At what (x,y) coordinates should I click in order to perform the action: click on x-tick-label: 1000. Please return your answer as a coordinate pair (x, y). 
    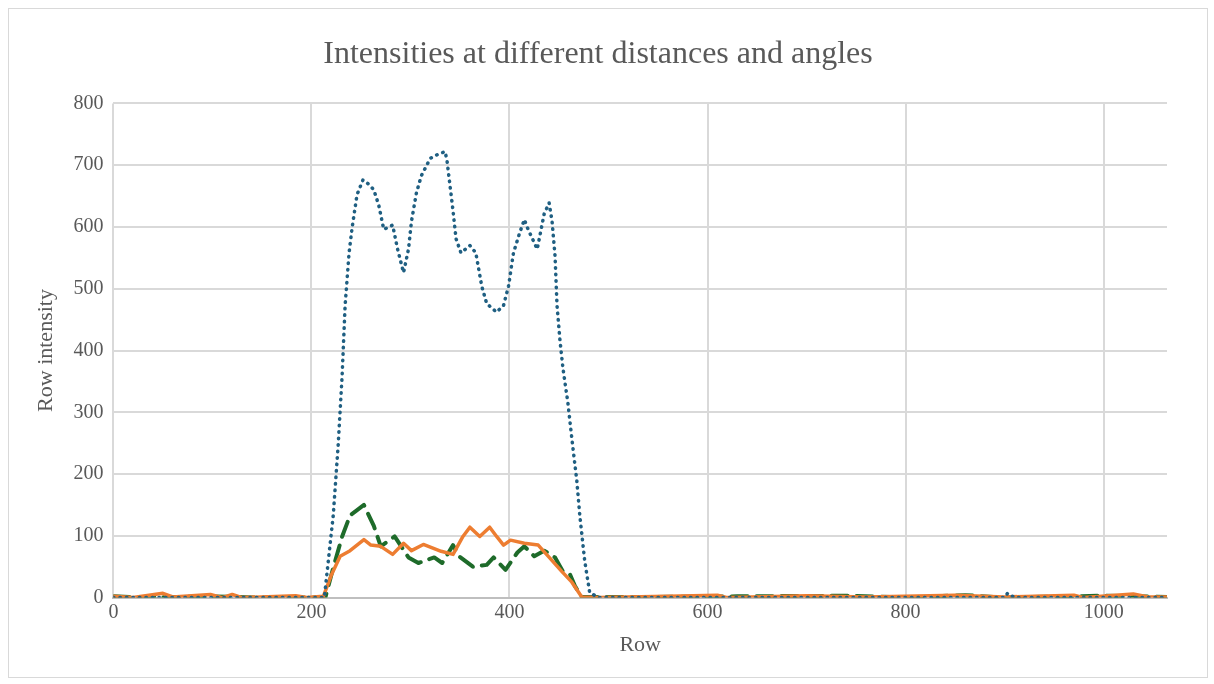
    Looking at the image, I should click on (1103, 610).